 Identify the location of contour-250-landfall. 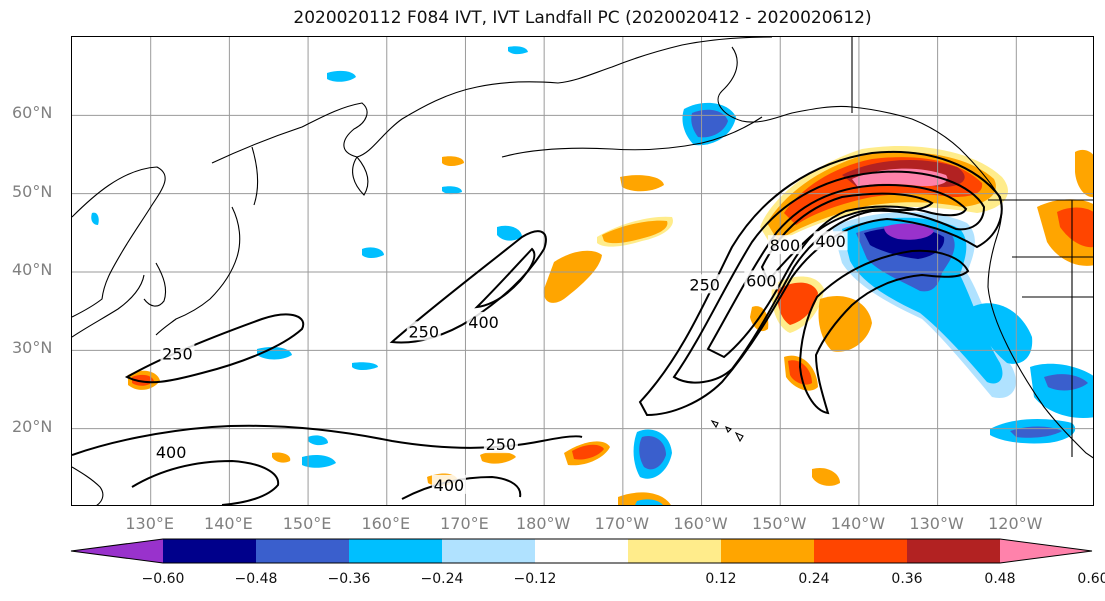
(820, 284).